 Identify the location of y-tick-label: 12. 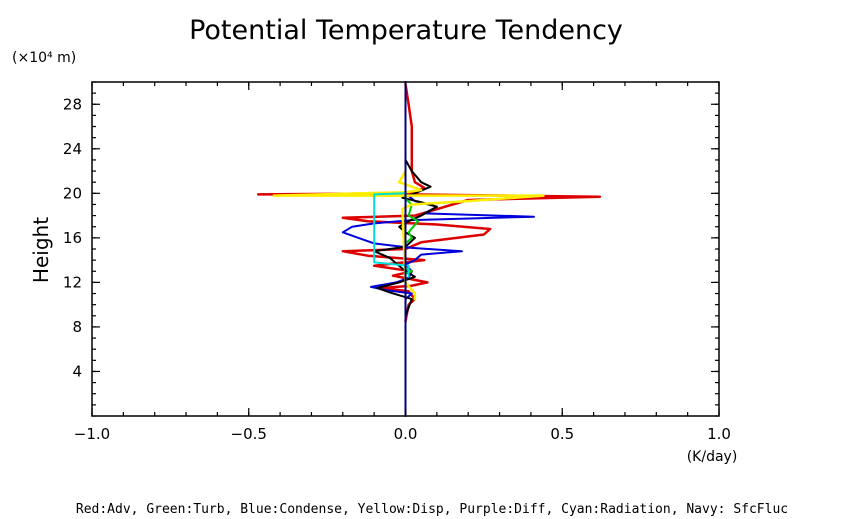
(72, 282).